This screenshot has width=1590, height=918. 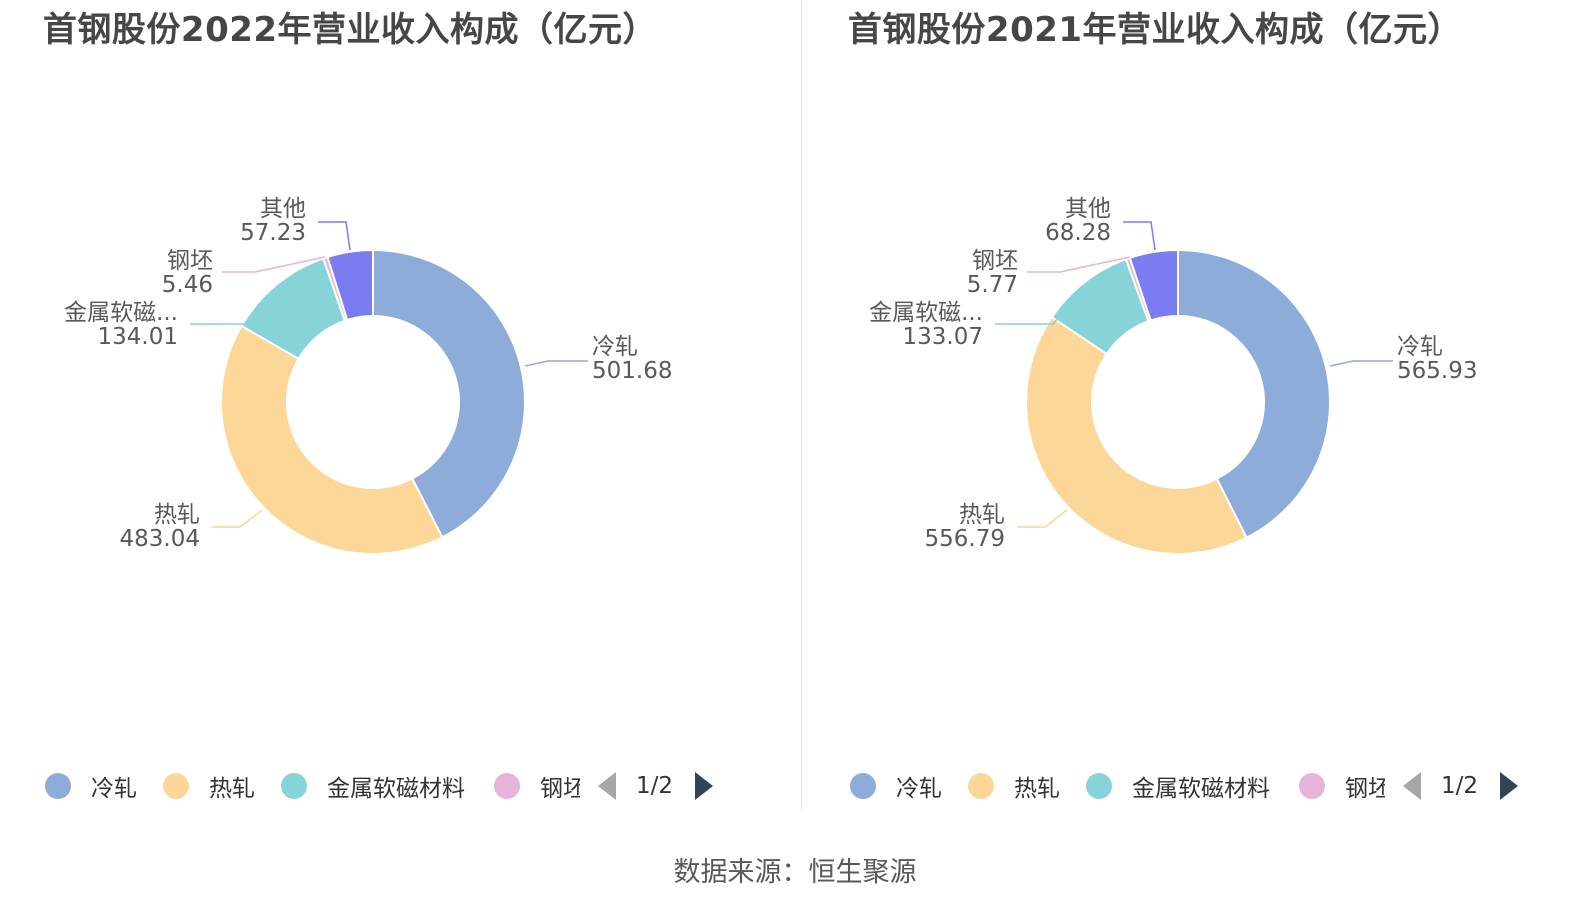 I want to click on slice-value-label: 57.23, so click(x=273, y=233).